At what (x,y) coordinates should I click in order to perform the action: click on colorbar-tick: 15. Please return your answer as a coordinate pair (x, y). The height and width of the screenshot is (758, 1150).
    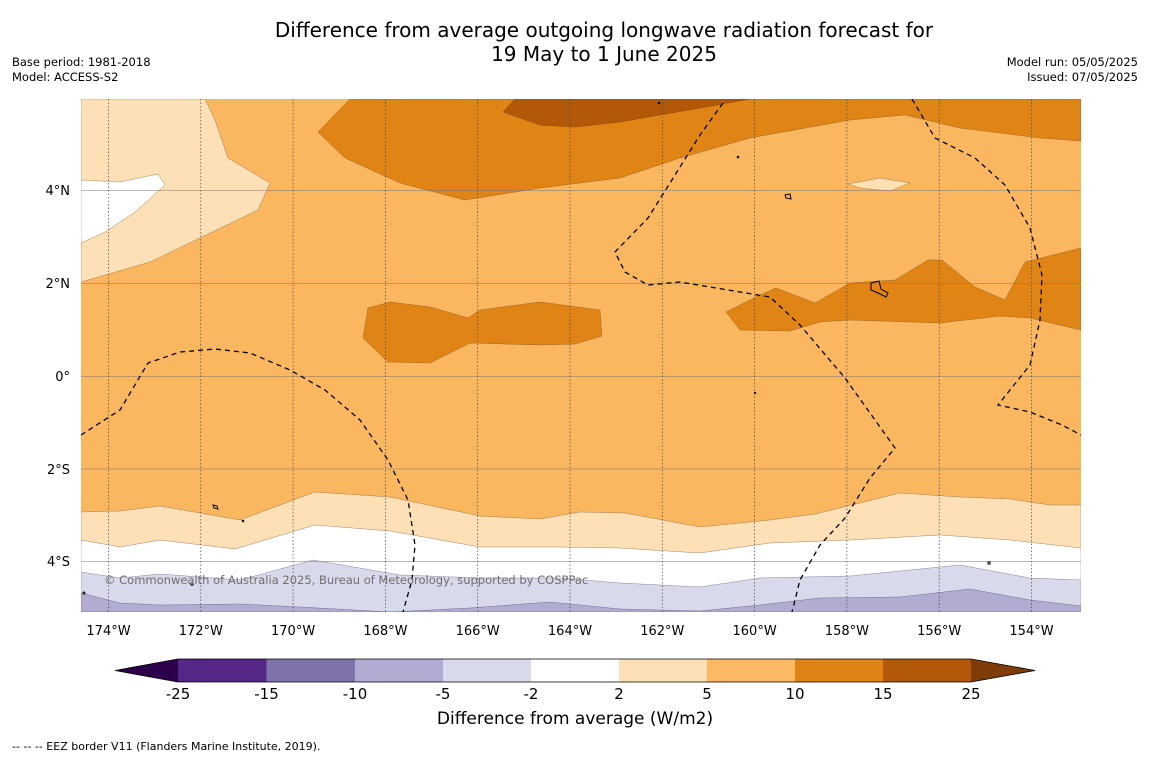
    Looking at the image, I should click on (882, 694).